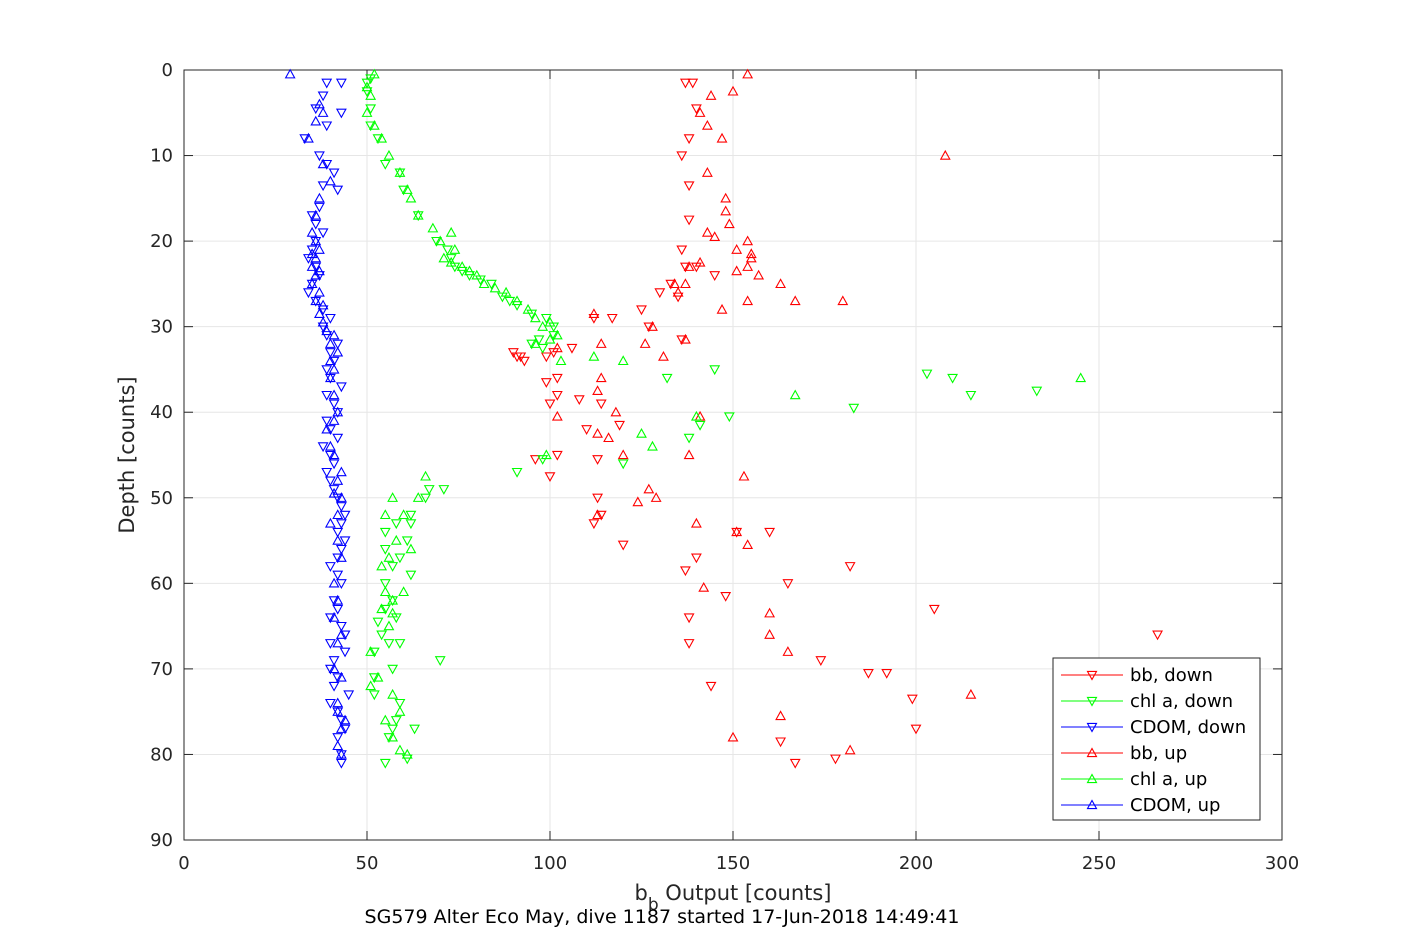 The height and width of the screenshot is (945, 1417). I want to click on x-axis-label-subscript: b, so click(653, 905).